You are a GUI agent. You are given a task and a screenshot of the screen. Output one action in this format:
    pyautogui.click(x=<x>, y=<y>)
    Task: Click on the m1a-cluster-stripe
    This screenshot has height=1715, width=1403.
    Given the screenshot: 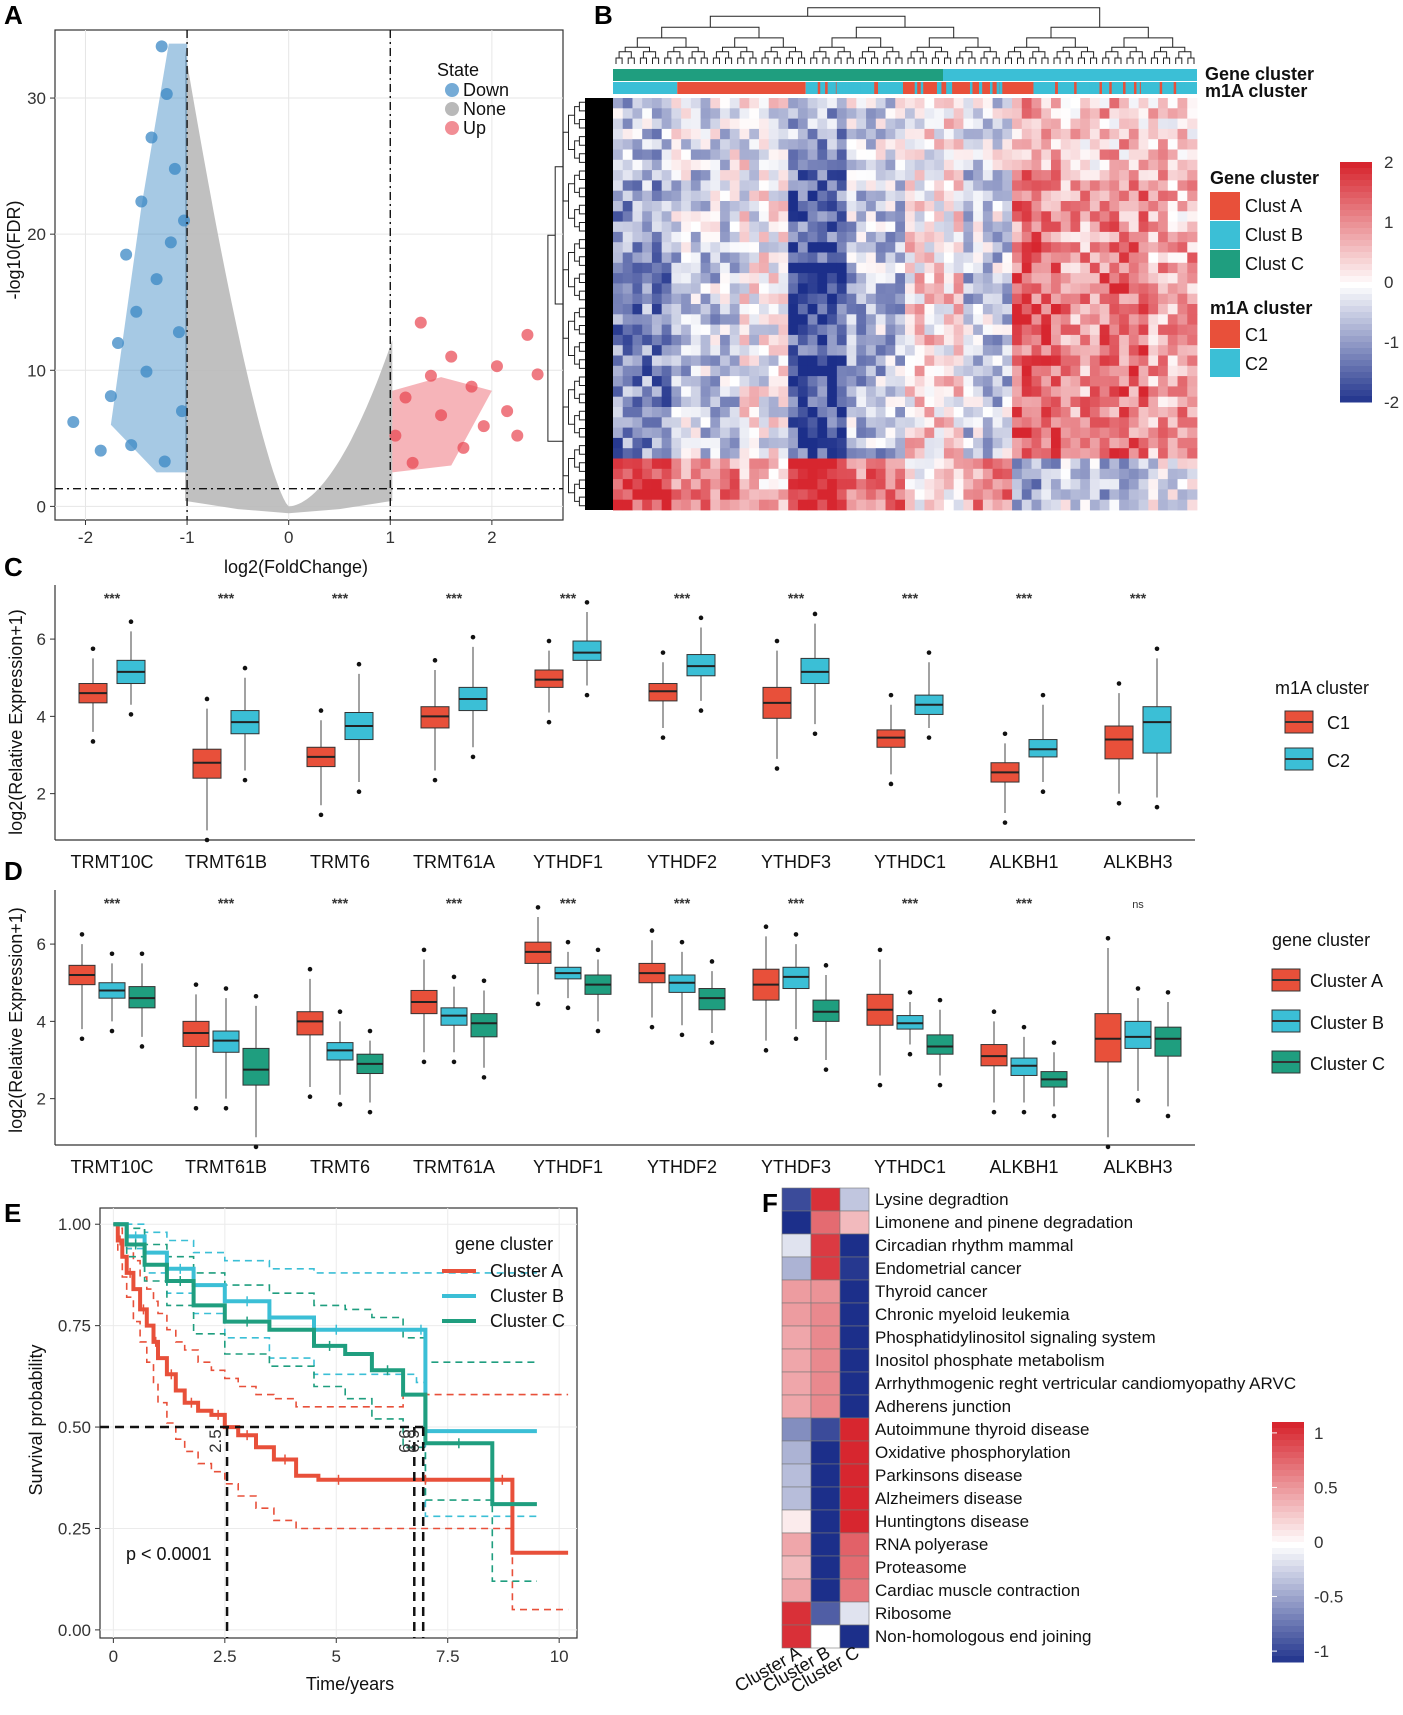 What is the action you would take?
    pyautogui.click(x=901, y=88)
    